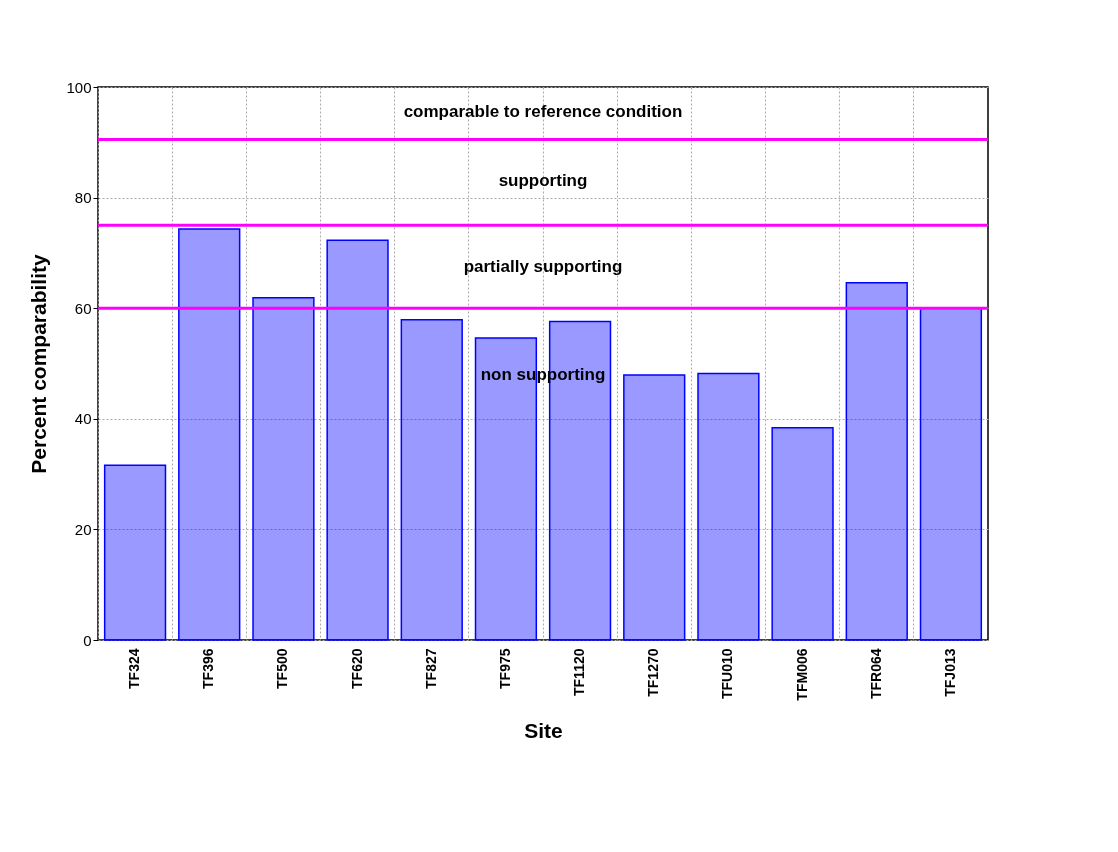  What do you see at coordinates (39, 363) in the screenshot?
I see `y-axis-title: Percent comparability` at bounding box center [39, 363].